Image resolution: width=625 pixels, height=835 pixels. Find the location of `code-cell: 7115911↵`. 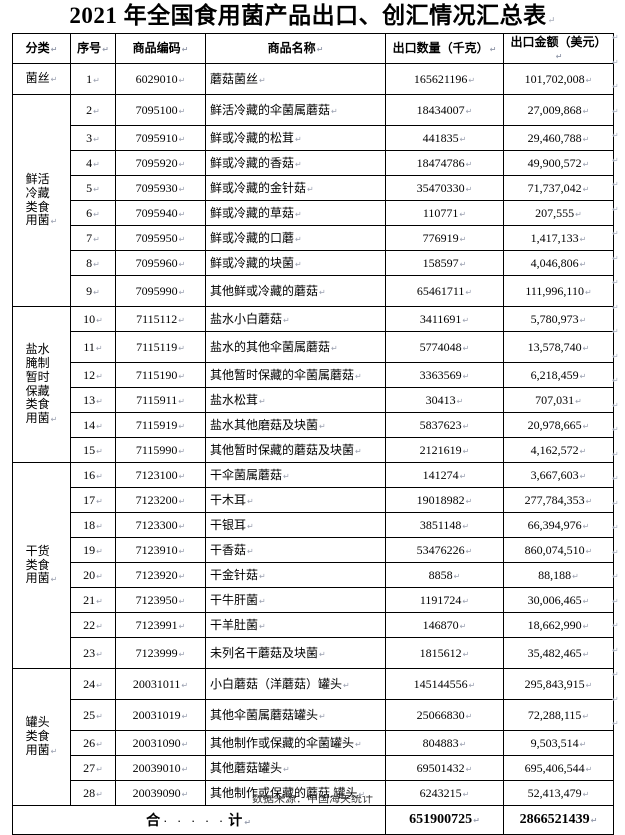

code-cell: 7115911↵ is located at coordinates (160, 400).